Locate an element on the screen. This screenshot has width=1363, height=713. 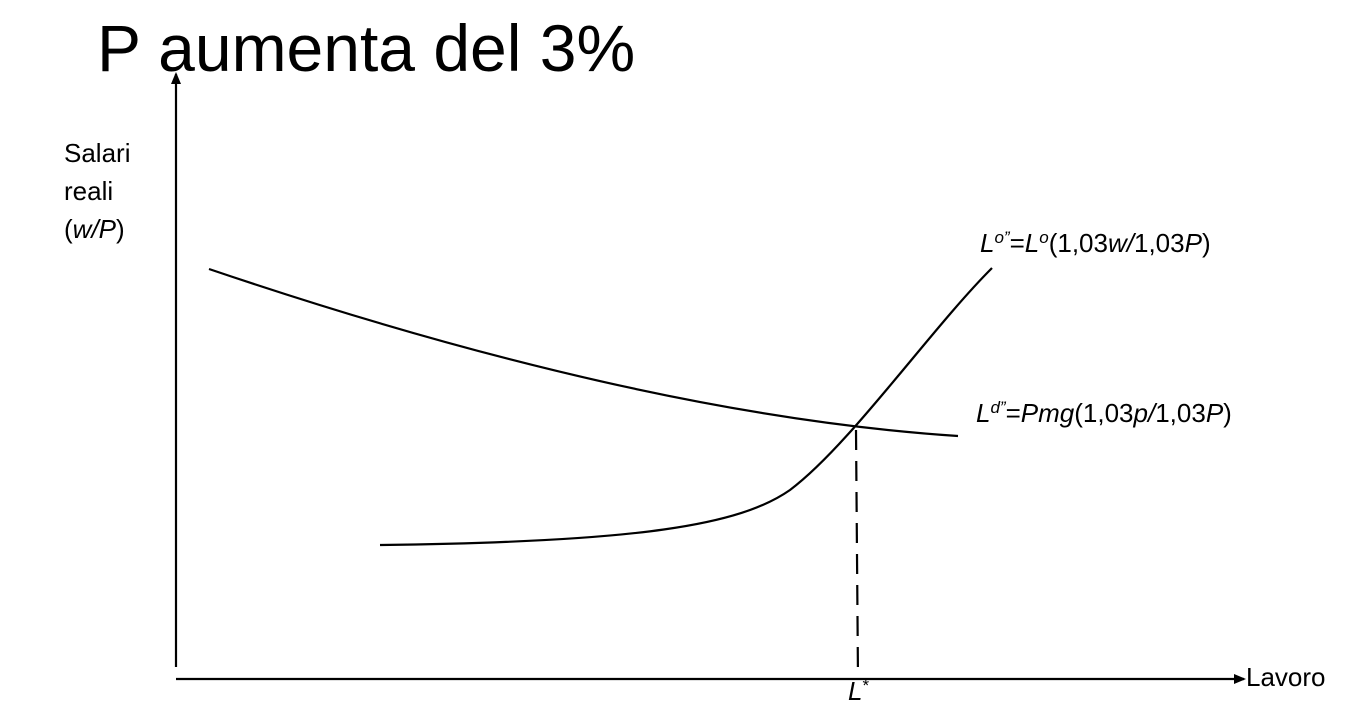
y-axis-label-line3: (w/P) is located at coordinates (94, 229).